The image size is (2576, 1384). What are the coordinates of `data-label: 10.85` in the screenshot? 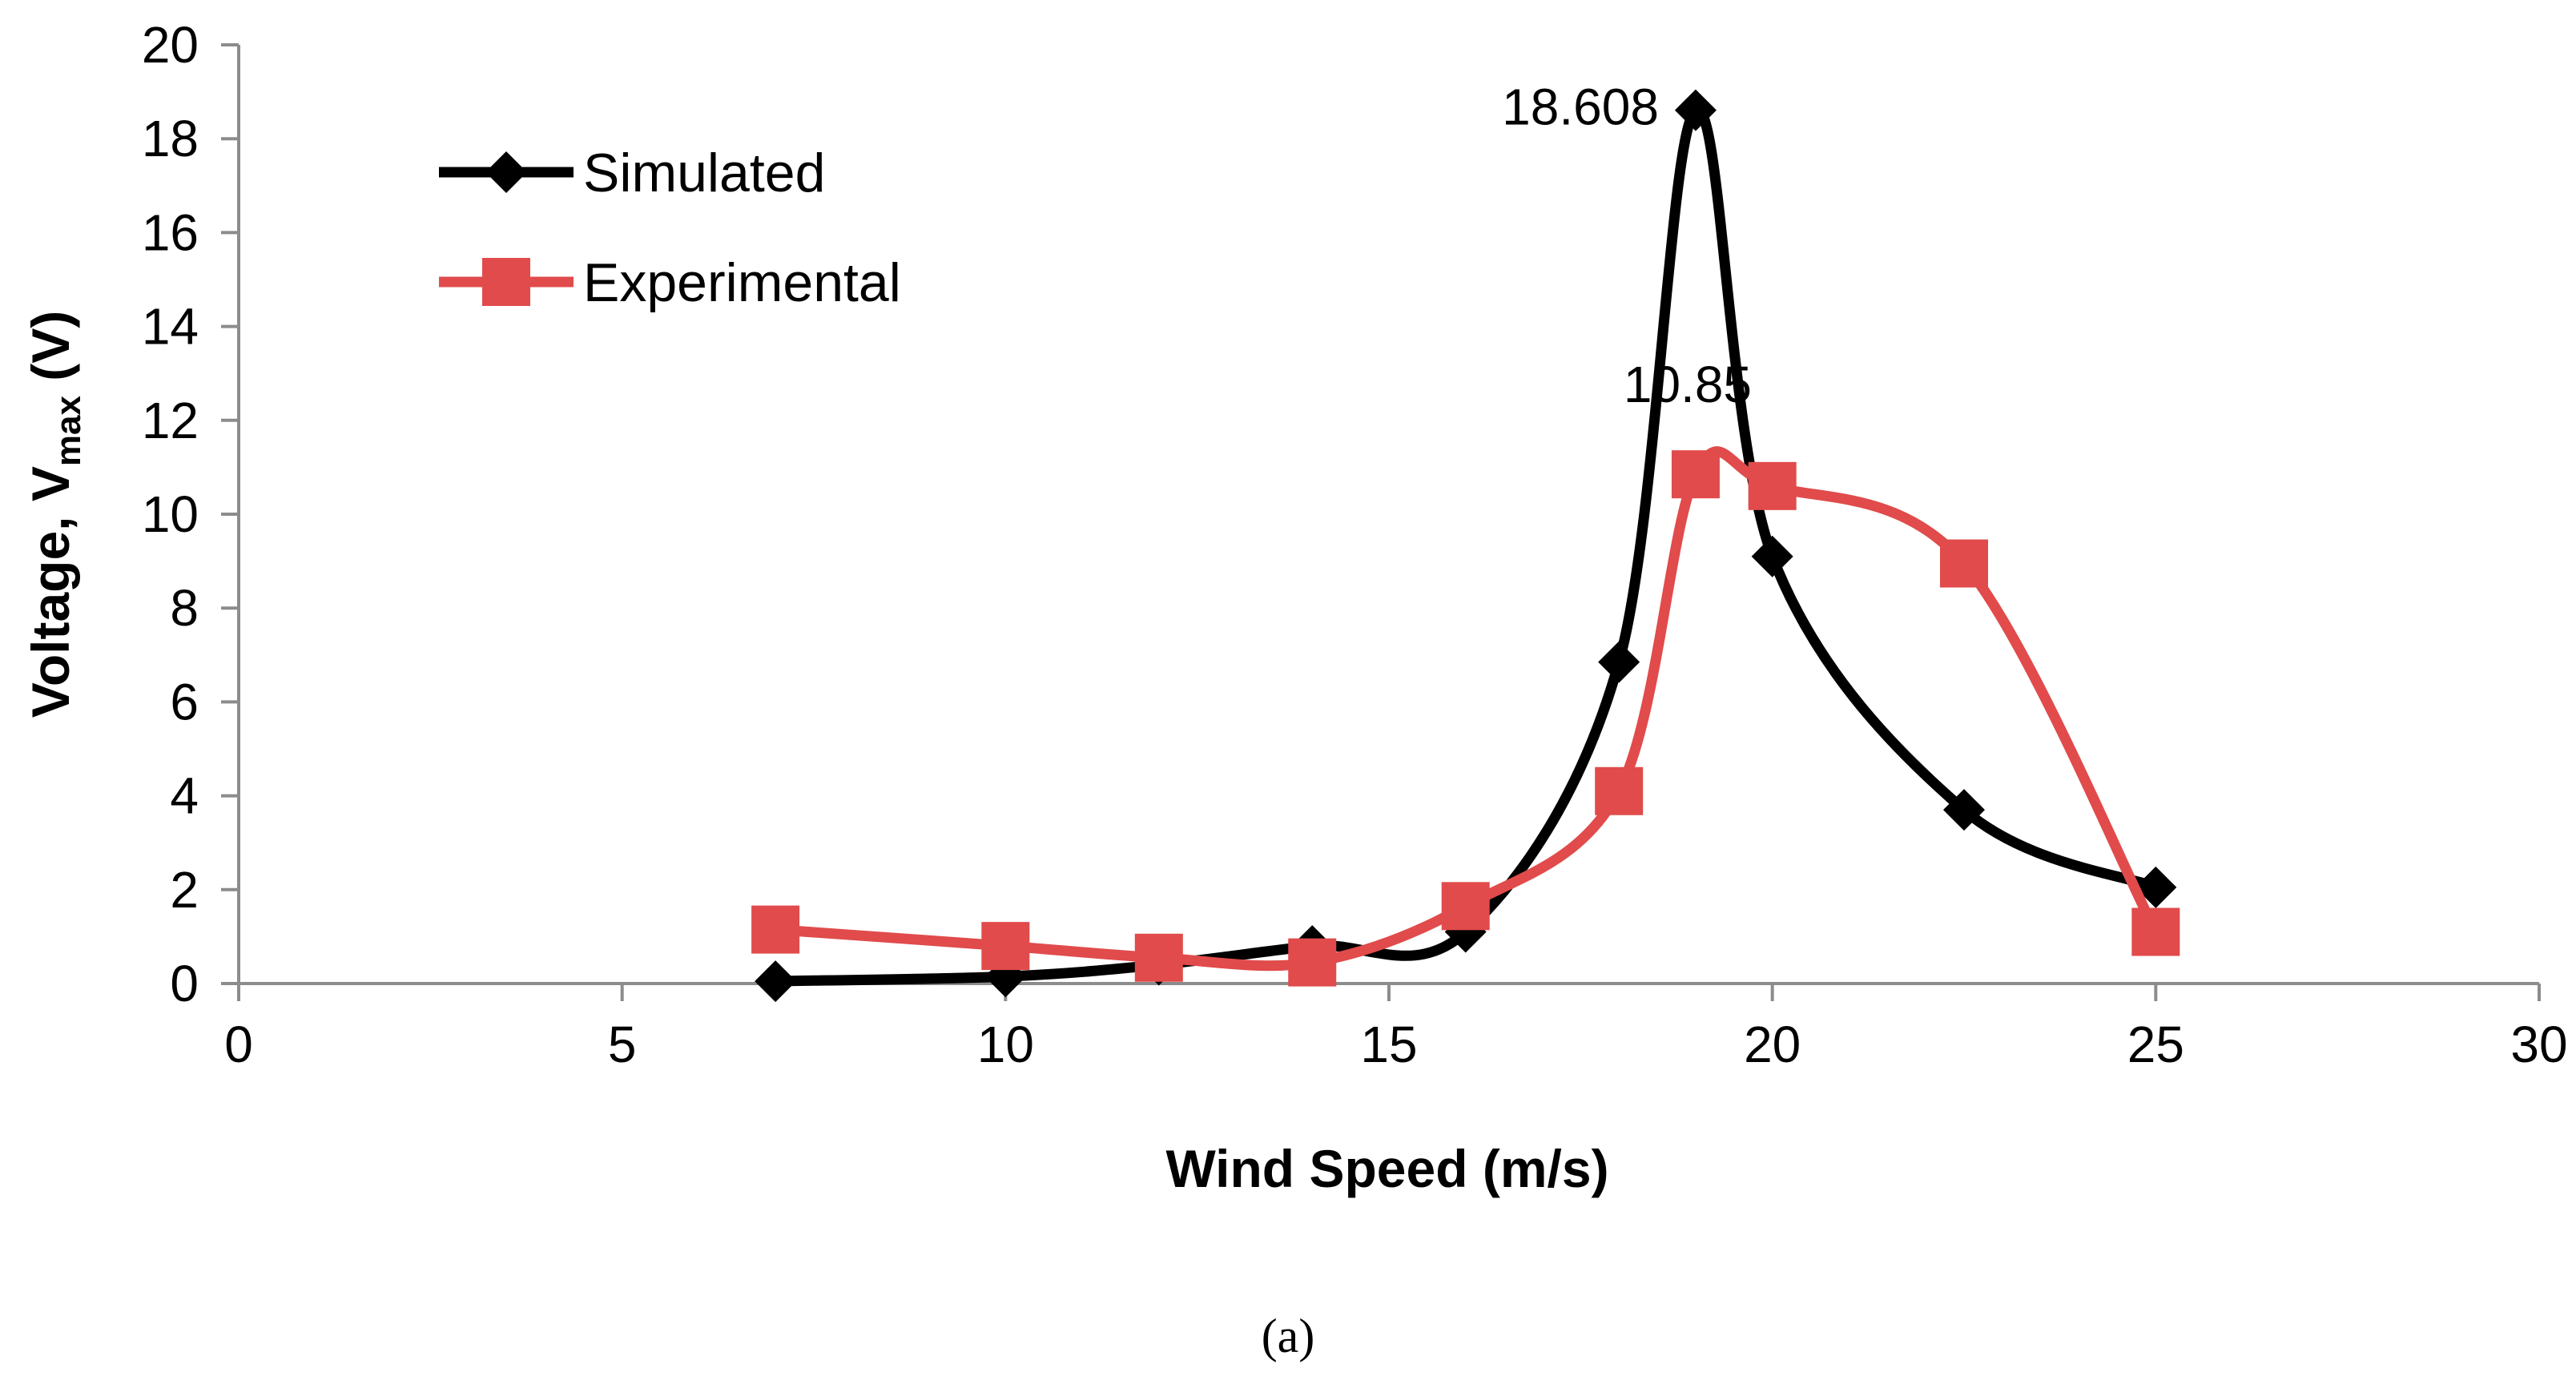 It's located at (1688, 384).